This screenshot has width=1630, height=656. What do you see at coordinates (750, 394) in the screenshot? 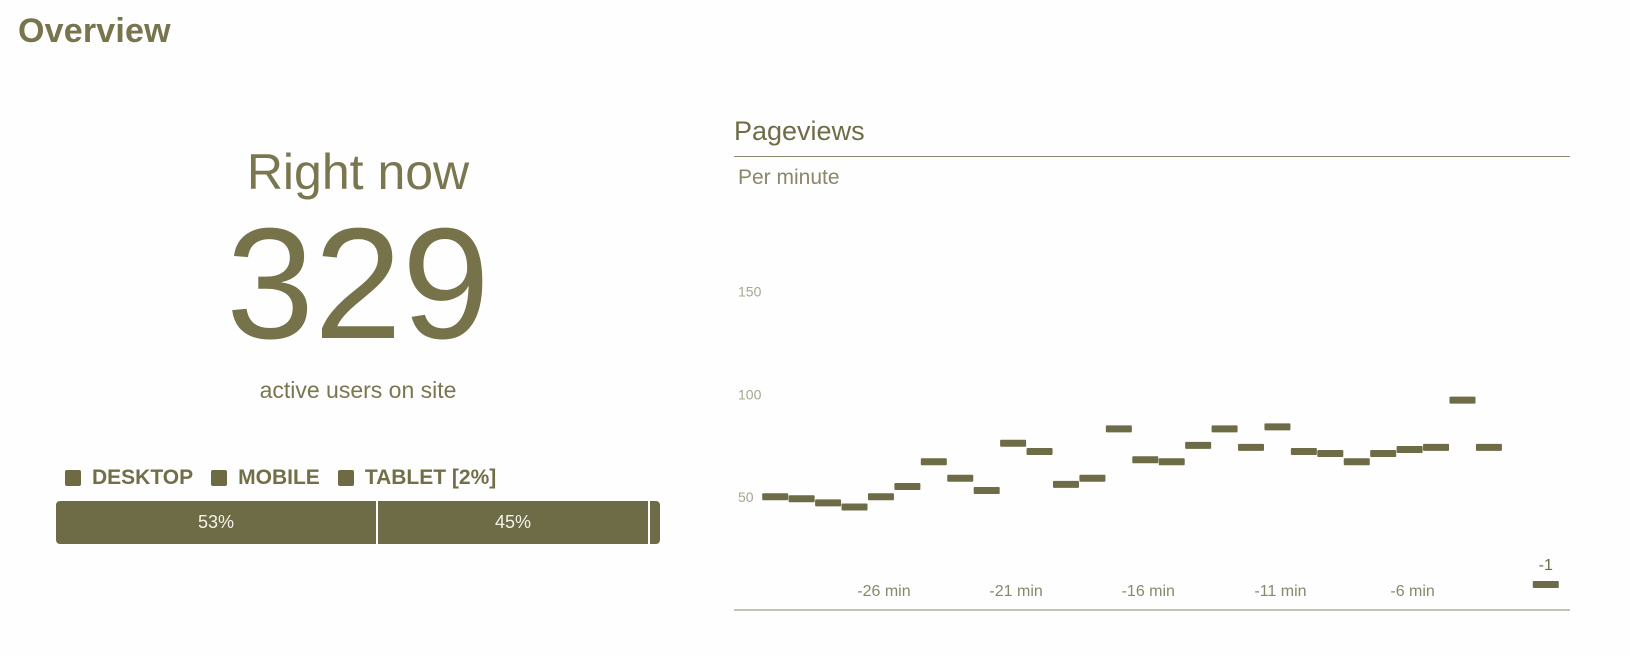
I see `y-tick-label: 100` at bounding box center [750, 394].